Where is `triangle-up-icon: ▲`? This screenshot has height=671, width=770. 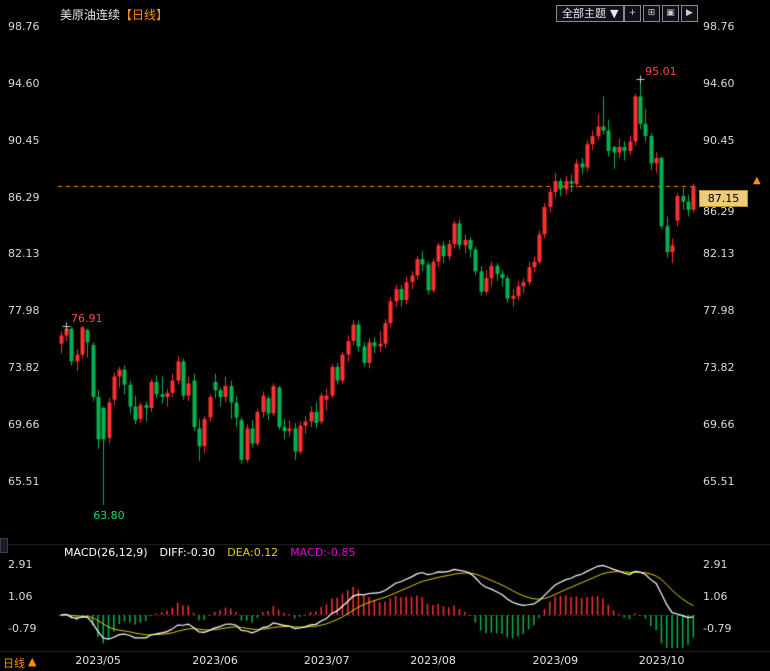 triangle-up-icon: ▲ is located at coordinates (32, 661).